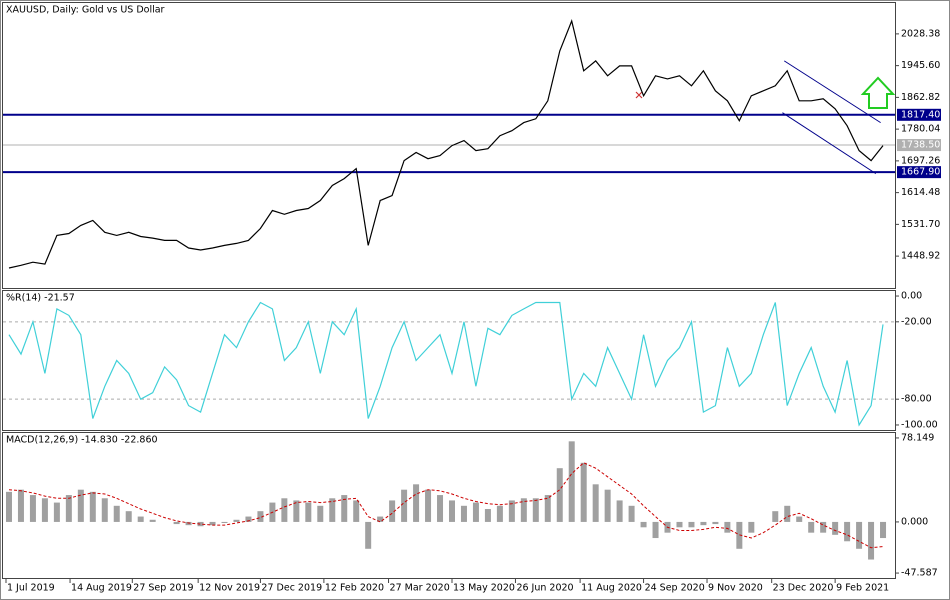 The height and width of the screenshot is (600, 950). I want to click on y-tick-label: 1614.48, so click(920, 192).